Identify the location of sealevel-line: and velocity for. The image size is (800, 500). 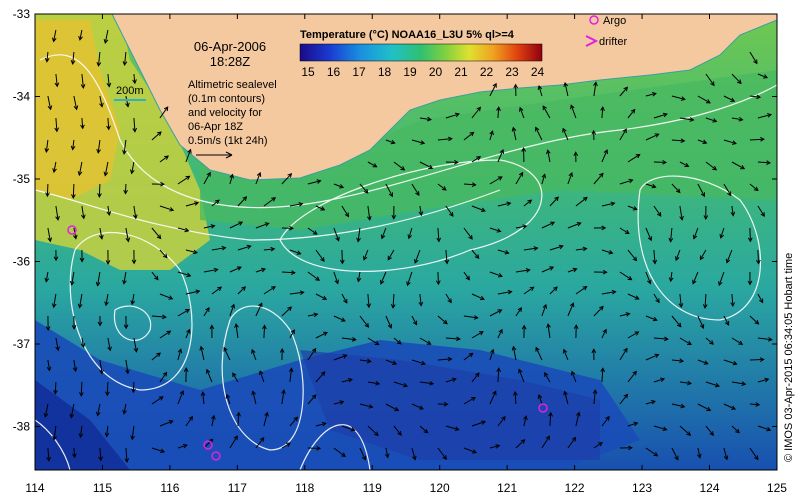
(225, 113).